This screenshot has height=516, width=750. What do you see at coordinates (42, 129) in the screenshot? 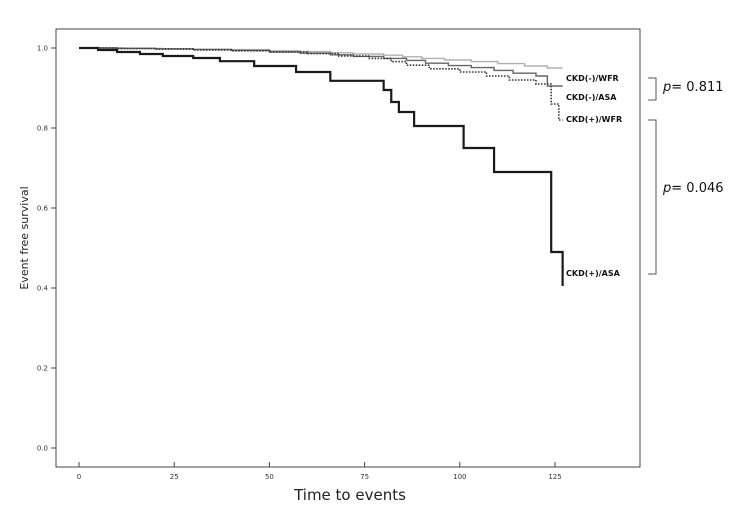
I see `y-tick-label: 0.8` at bounding box center [42, 129].